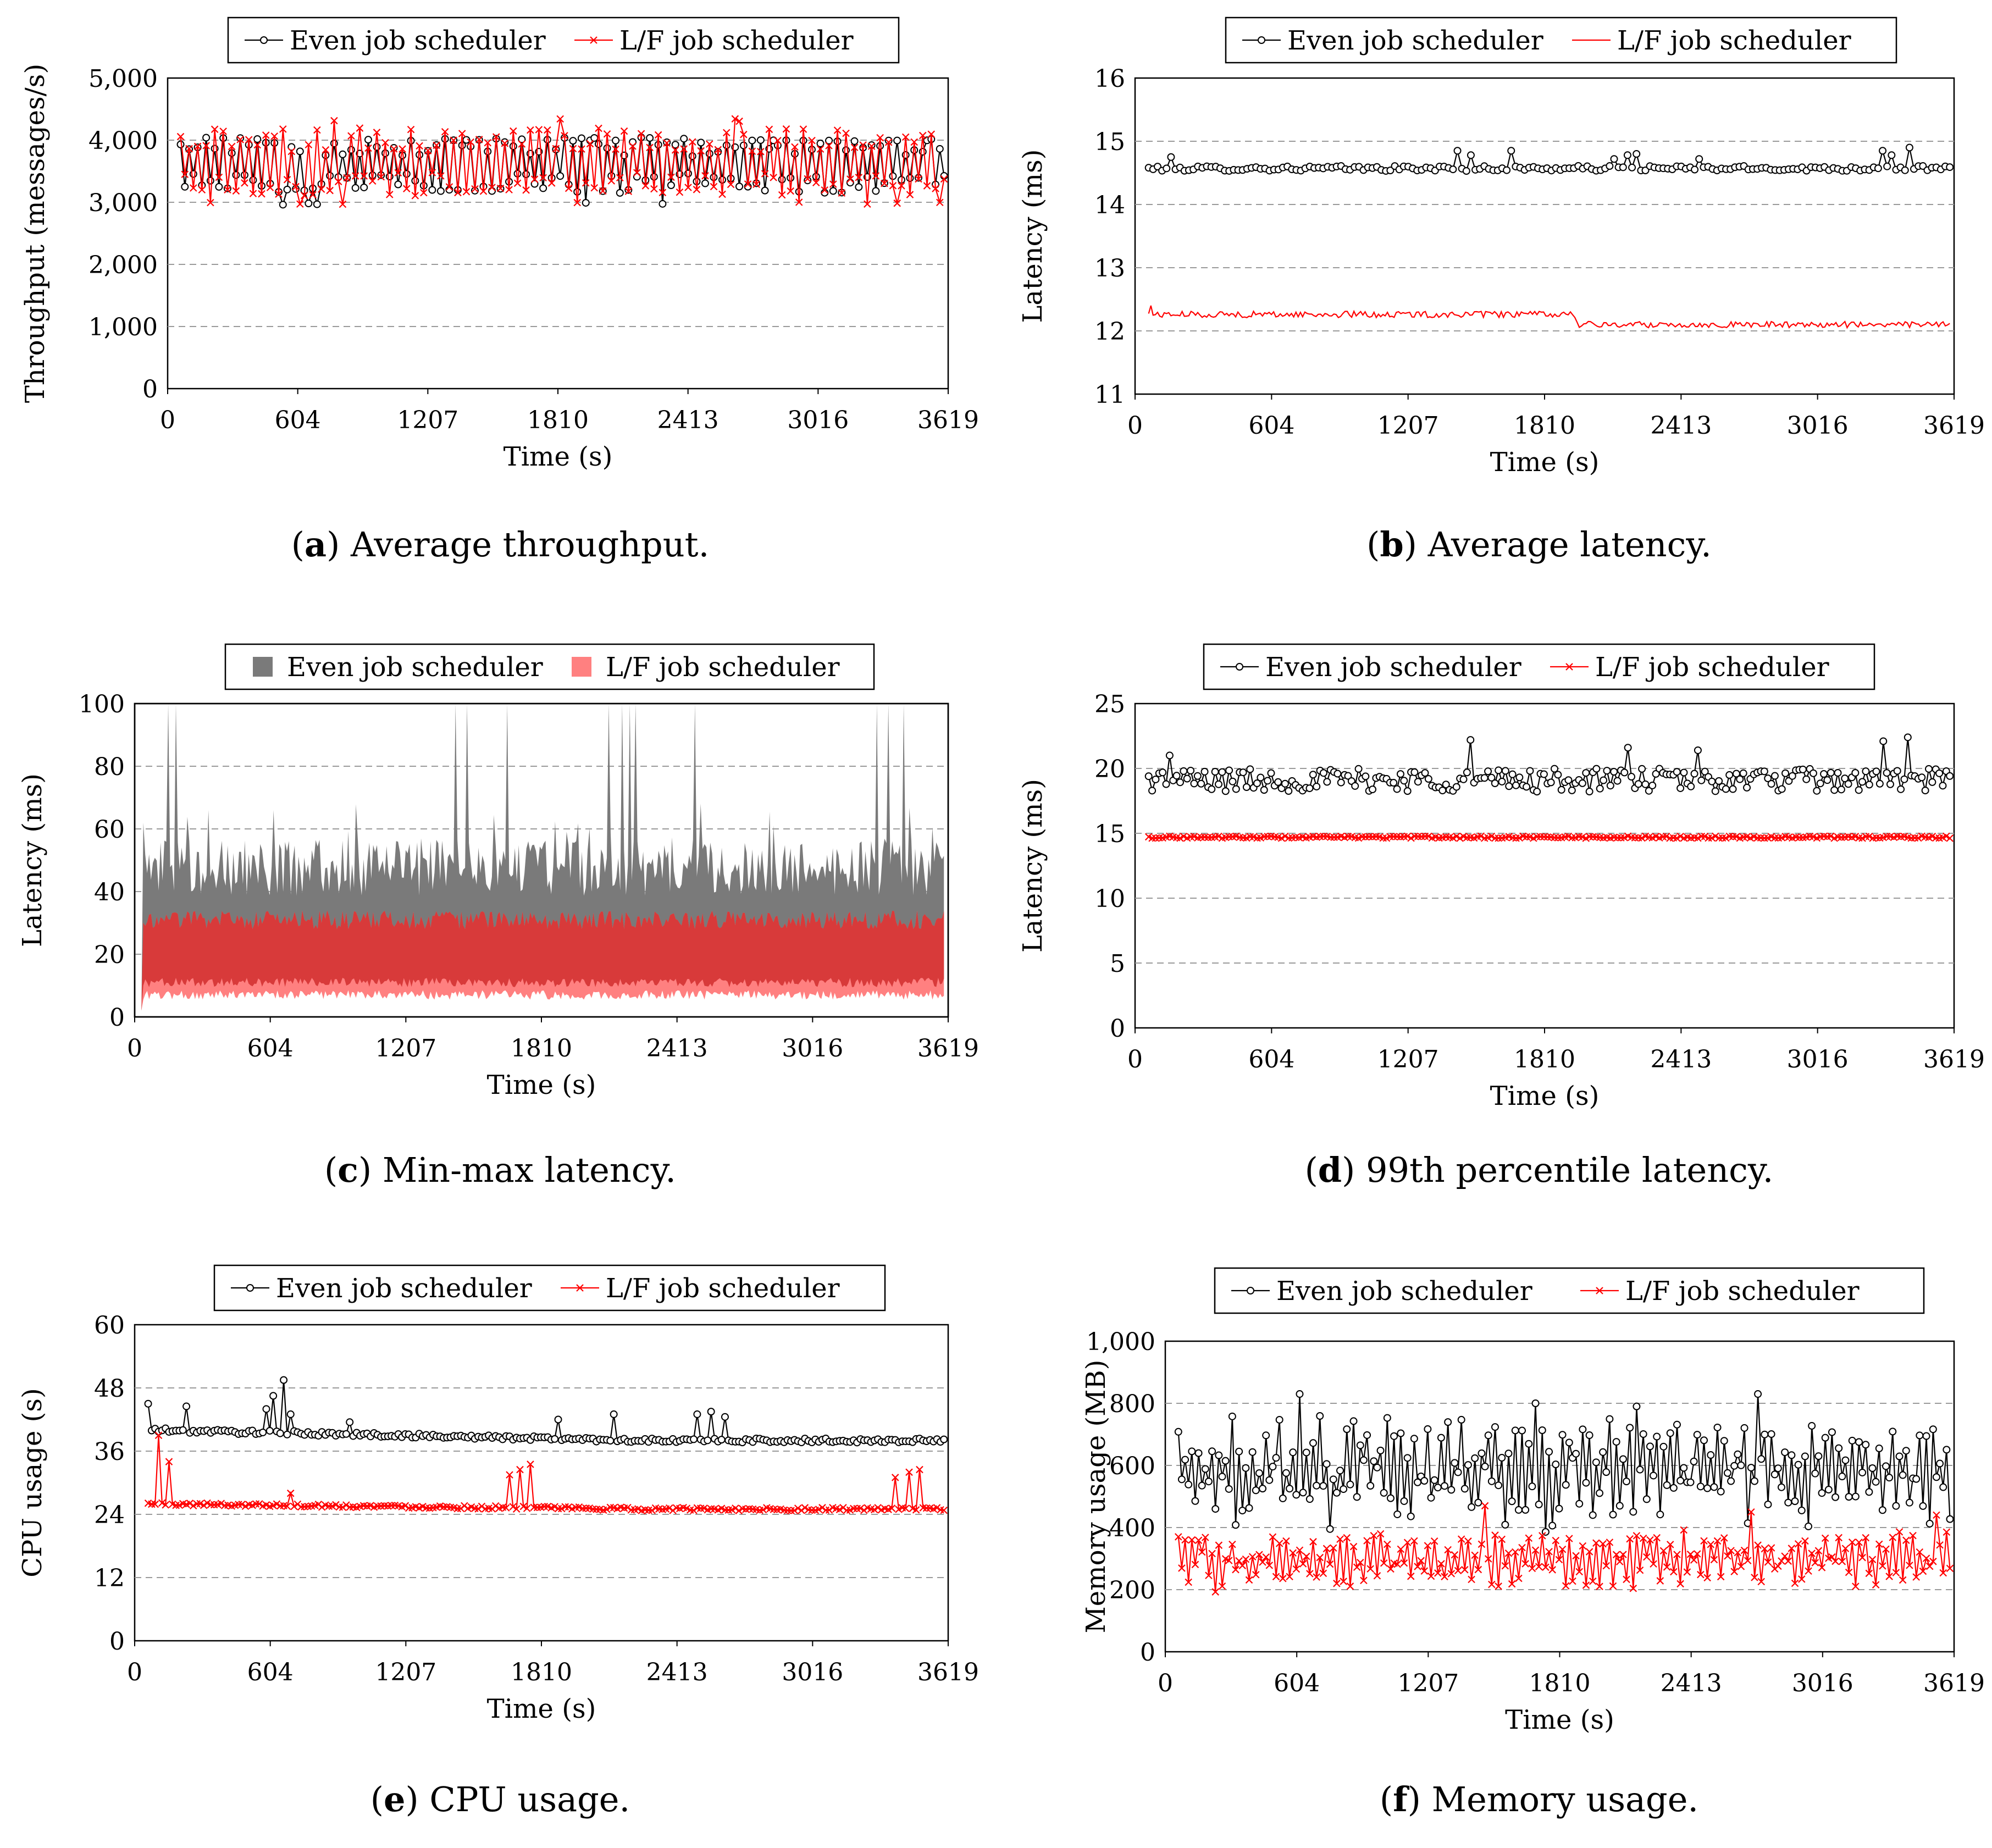 This screenshot has height=1848, width=1992. Describe the element at coordinates (1549, 317) in the screenshot. I see `lf-series` at that location.